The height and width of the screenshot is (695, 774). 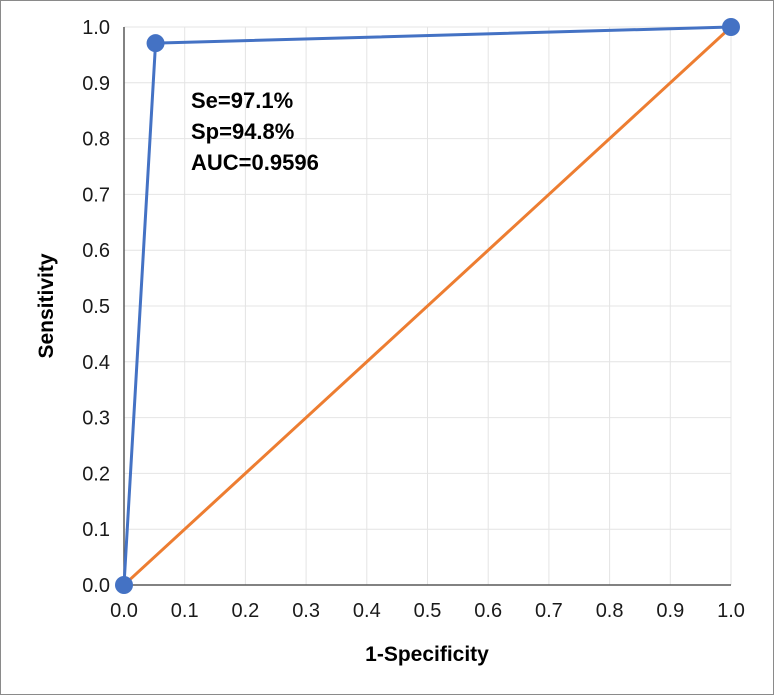 I want to click on x-axis-title: 1-Specificity, so click(x=427, y=654).